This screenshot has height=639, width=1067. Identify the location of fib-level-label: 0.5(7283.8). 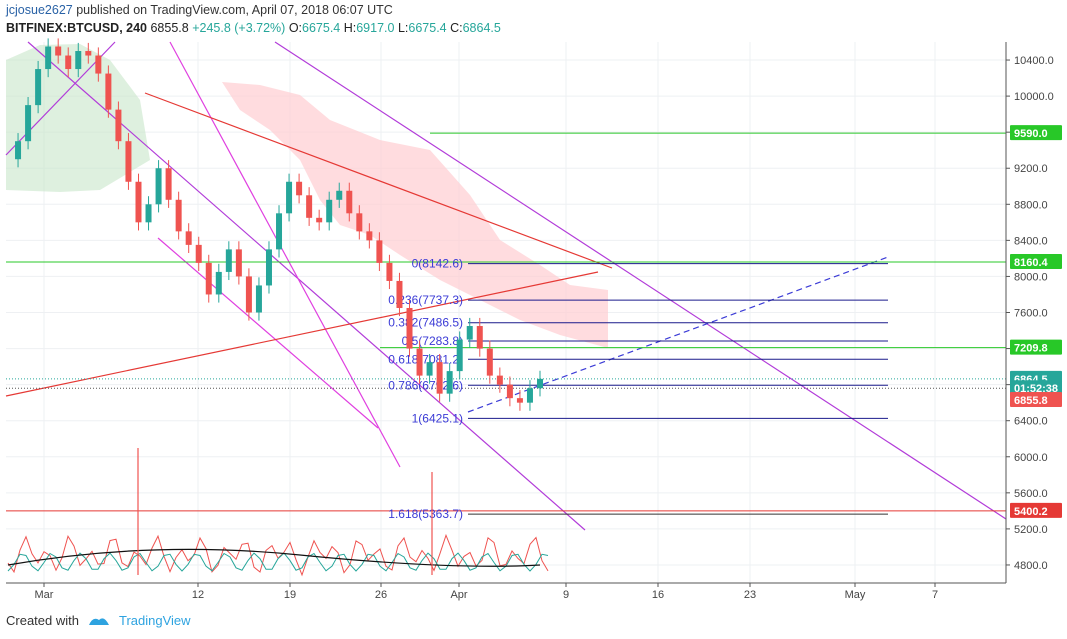
(432, 341).